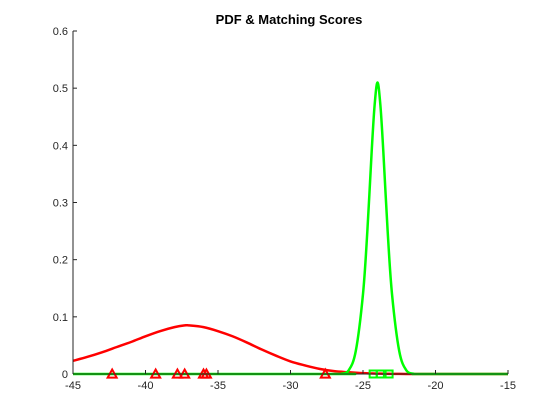  I want to click on y-tick-label: 0.2, so click(60, 261).